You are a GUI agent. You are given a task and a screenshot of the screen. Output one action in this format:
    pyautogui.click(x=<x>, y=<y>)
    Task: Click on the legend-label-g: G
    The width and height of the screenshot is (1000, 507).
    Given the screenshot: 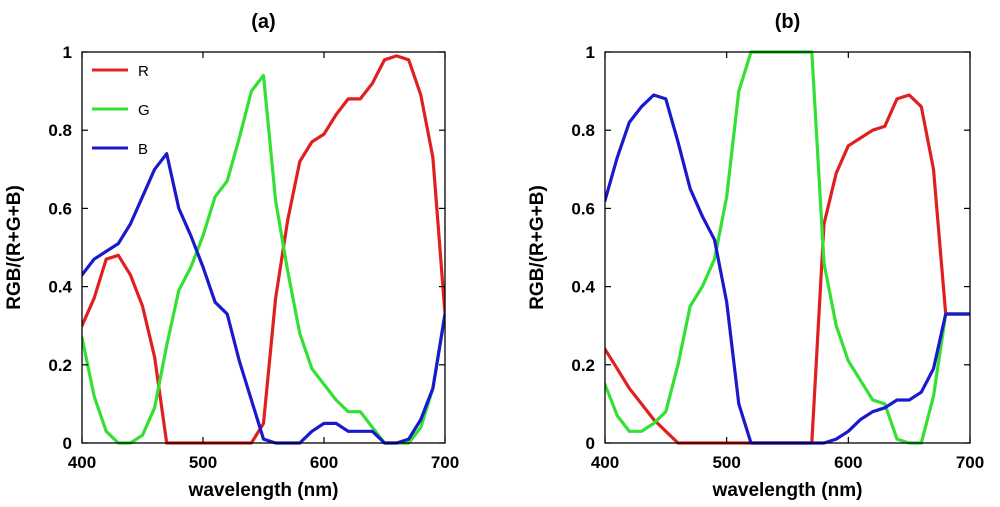 What is the action you would take?
    pyautogui.click(x=144, y=110)
    